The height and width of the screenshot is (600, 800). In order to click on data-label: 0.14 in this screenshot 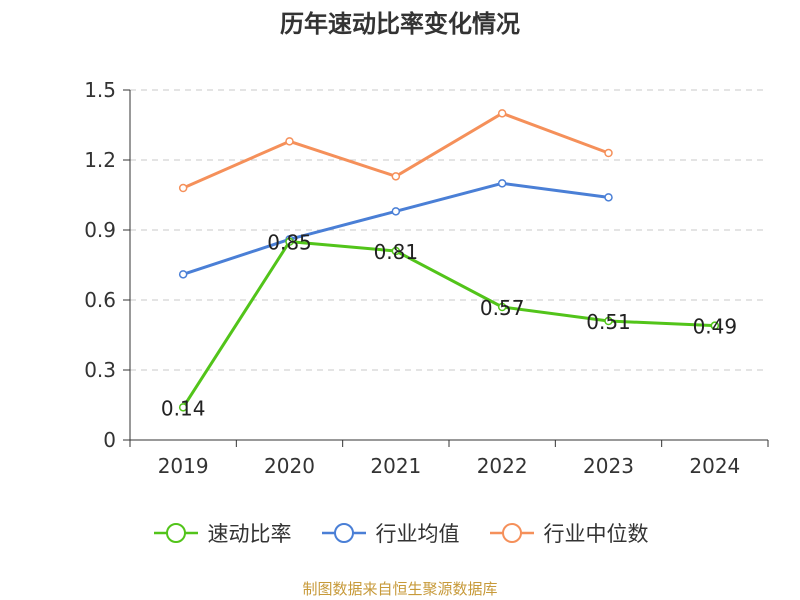, I will do `click(183, 408)`.